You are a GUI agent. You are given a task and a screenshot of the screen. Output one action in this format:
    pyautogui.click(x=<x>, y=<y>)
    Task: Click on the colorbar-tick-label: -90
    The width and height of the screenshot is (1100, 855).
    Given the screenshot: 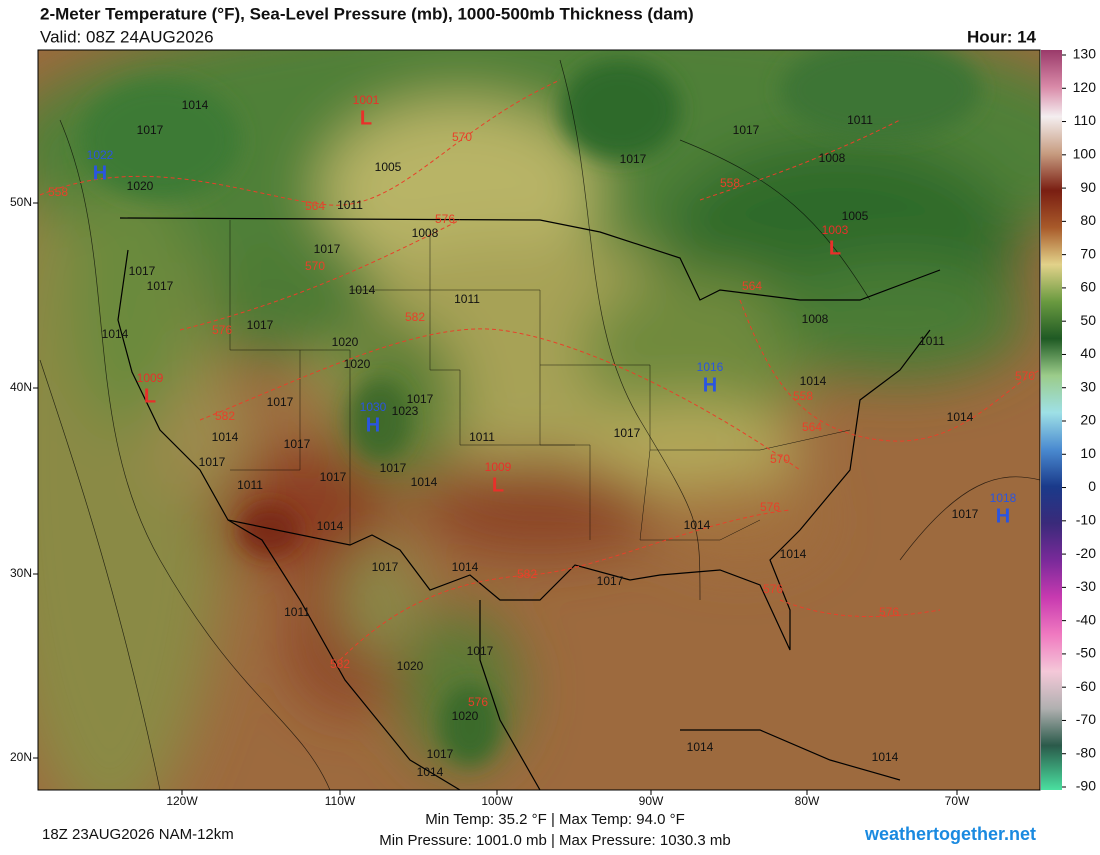 What is the action you would take?
    pyautogui.click(x=1086, y=786)
    